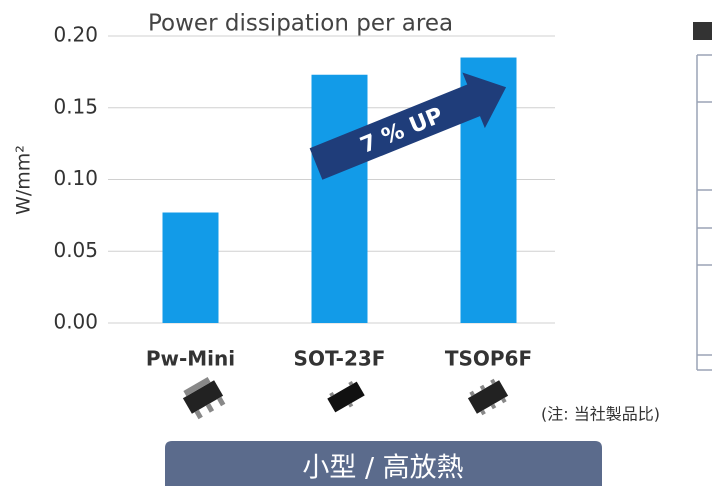 This screenshot has height=486, width=712. Describe the element at coordinates (702, 196) in the screenshot. I see `side-table` at that location.